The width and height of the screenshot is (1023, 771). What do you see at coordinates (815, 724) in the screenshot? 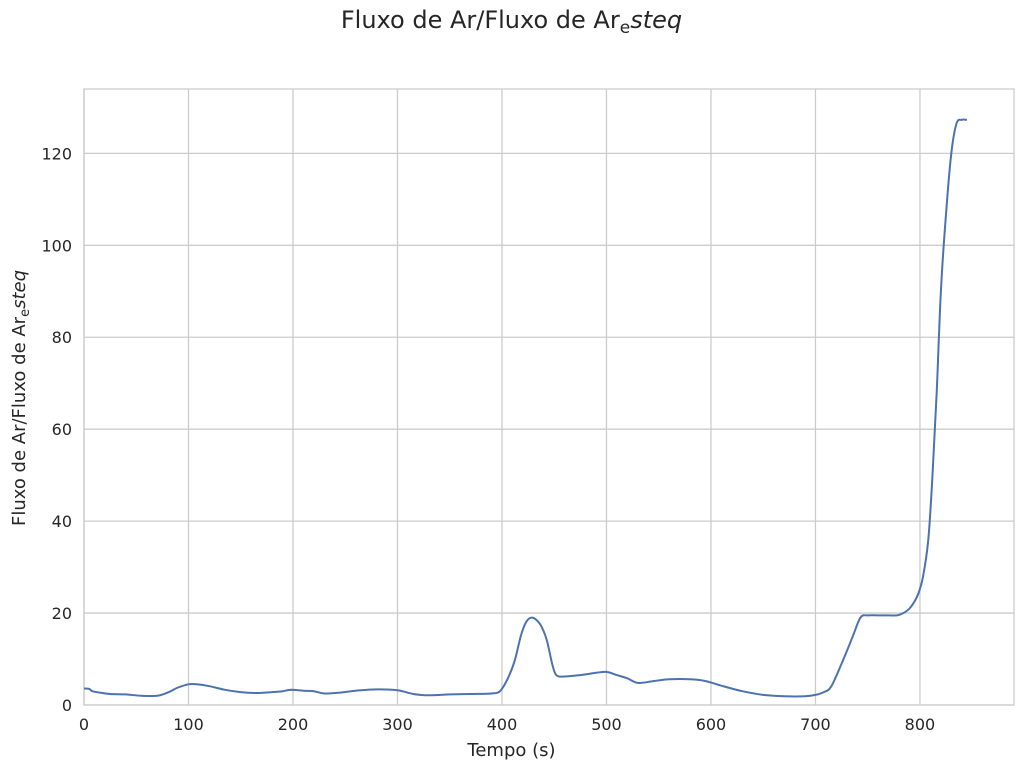
I see `x-tick-label: 700` at bounding box center [815, 724].